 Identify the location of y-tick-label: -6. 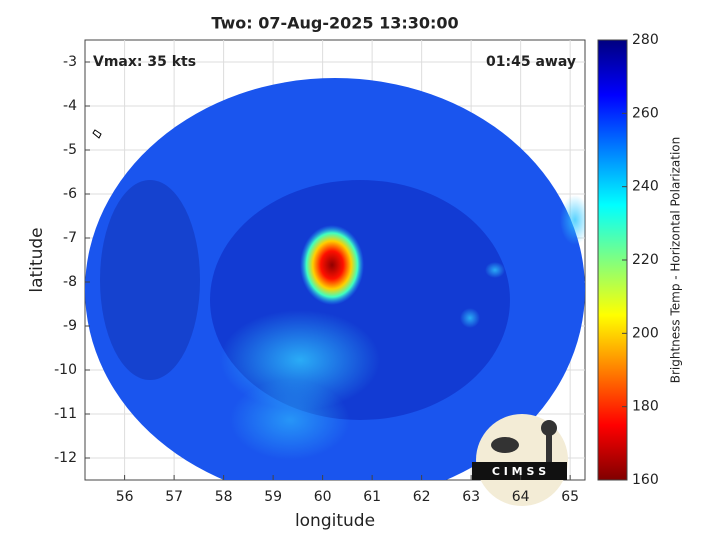
(70, 194).